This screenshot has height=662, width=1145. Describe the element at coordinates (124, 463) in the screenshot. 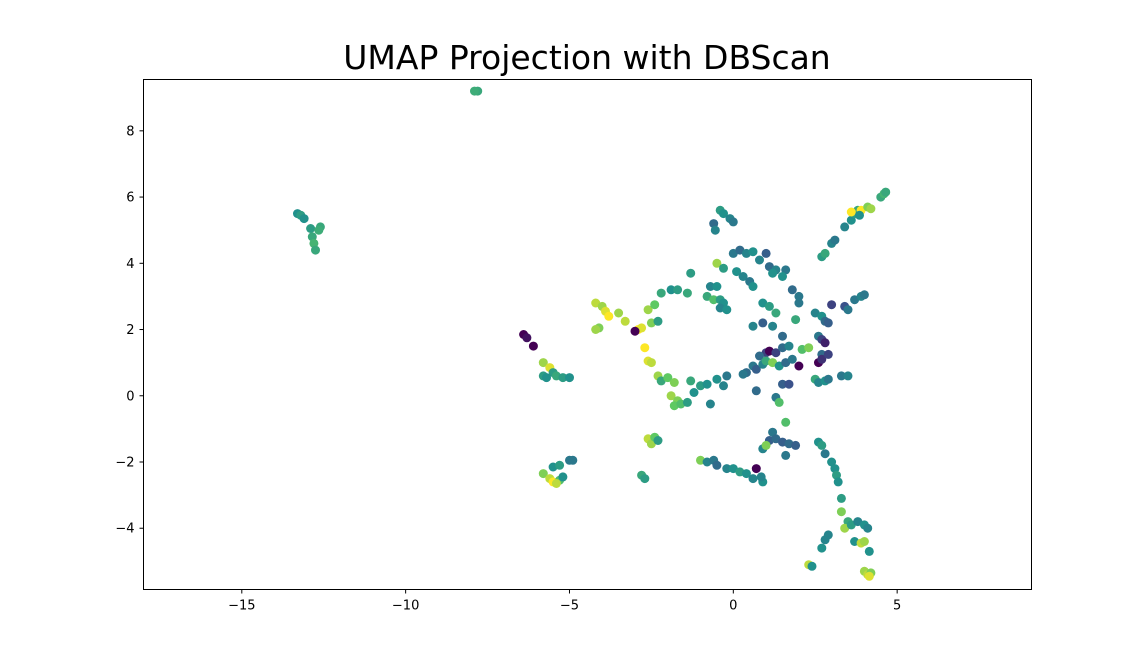

I see `y-tick-label: −2` at that location.